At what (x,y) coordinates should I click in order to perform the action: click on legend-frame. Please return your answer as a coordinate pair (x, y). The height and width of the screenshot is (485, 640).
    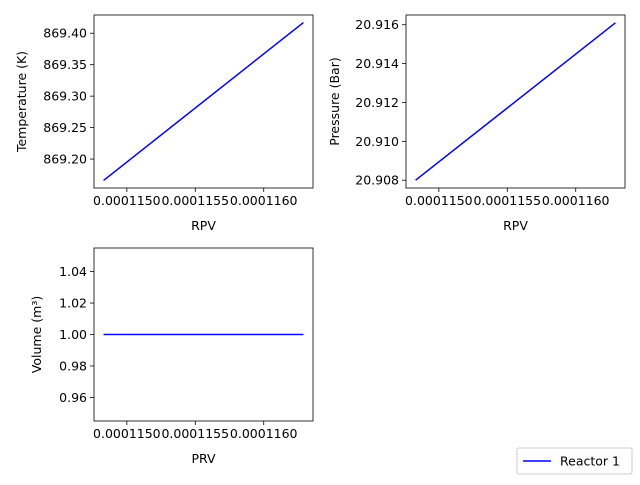
    Looking at the image, I should click on (574, 461).